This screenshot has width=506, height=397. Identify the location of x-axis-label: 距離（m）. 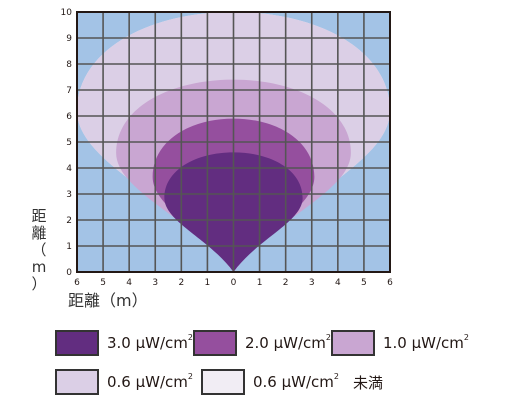
(108, 300).